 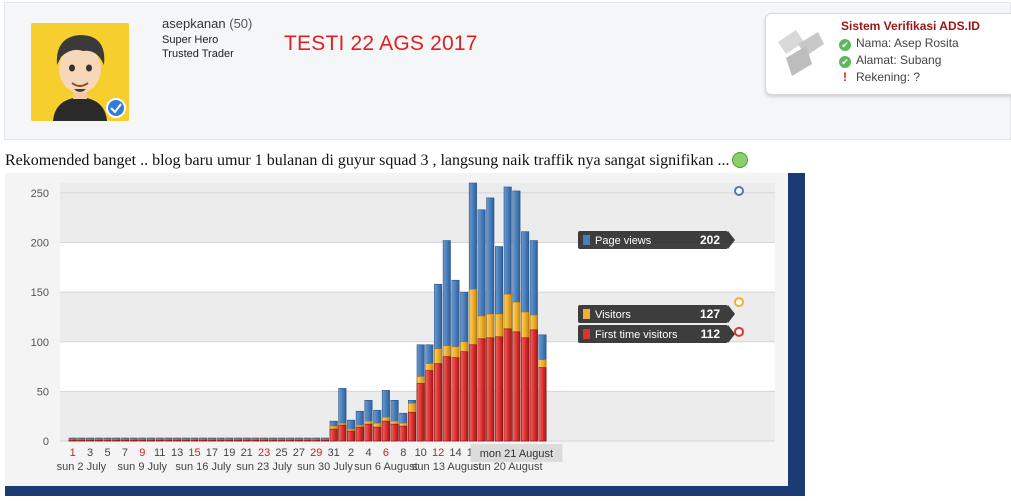 What do you see at coordinates (143, 467) in the screenshot?
I see `week-label: sun 9 July` at bounding box center [143, 467].